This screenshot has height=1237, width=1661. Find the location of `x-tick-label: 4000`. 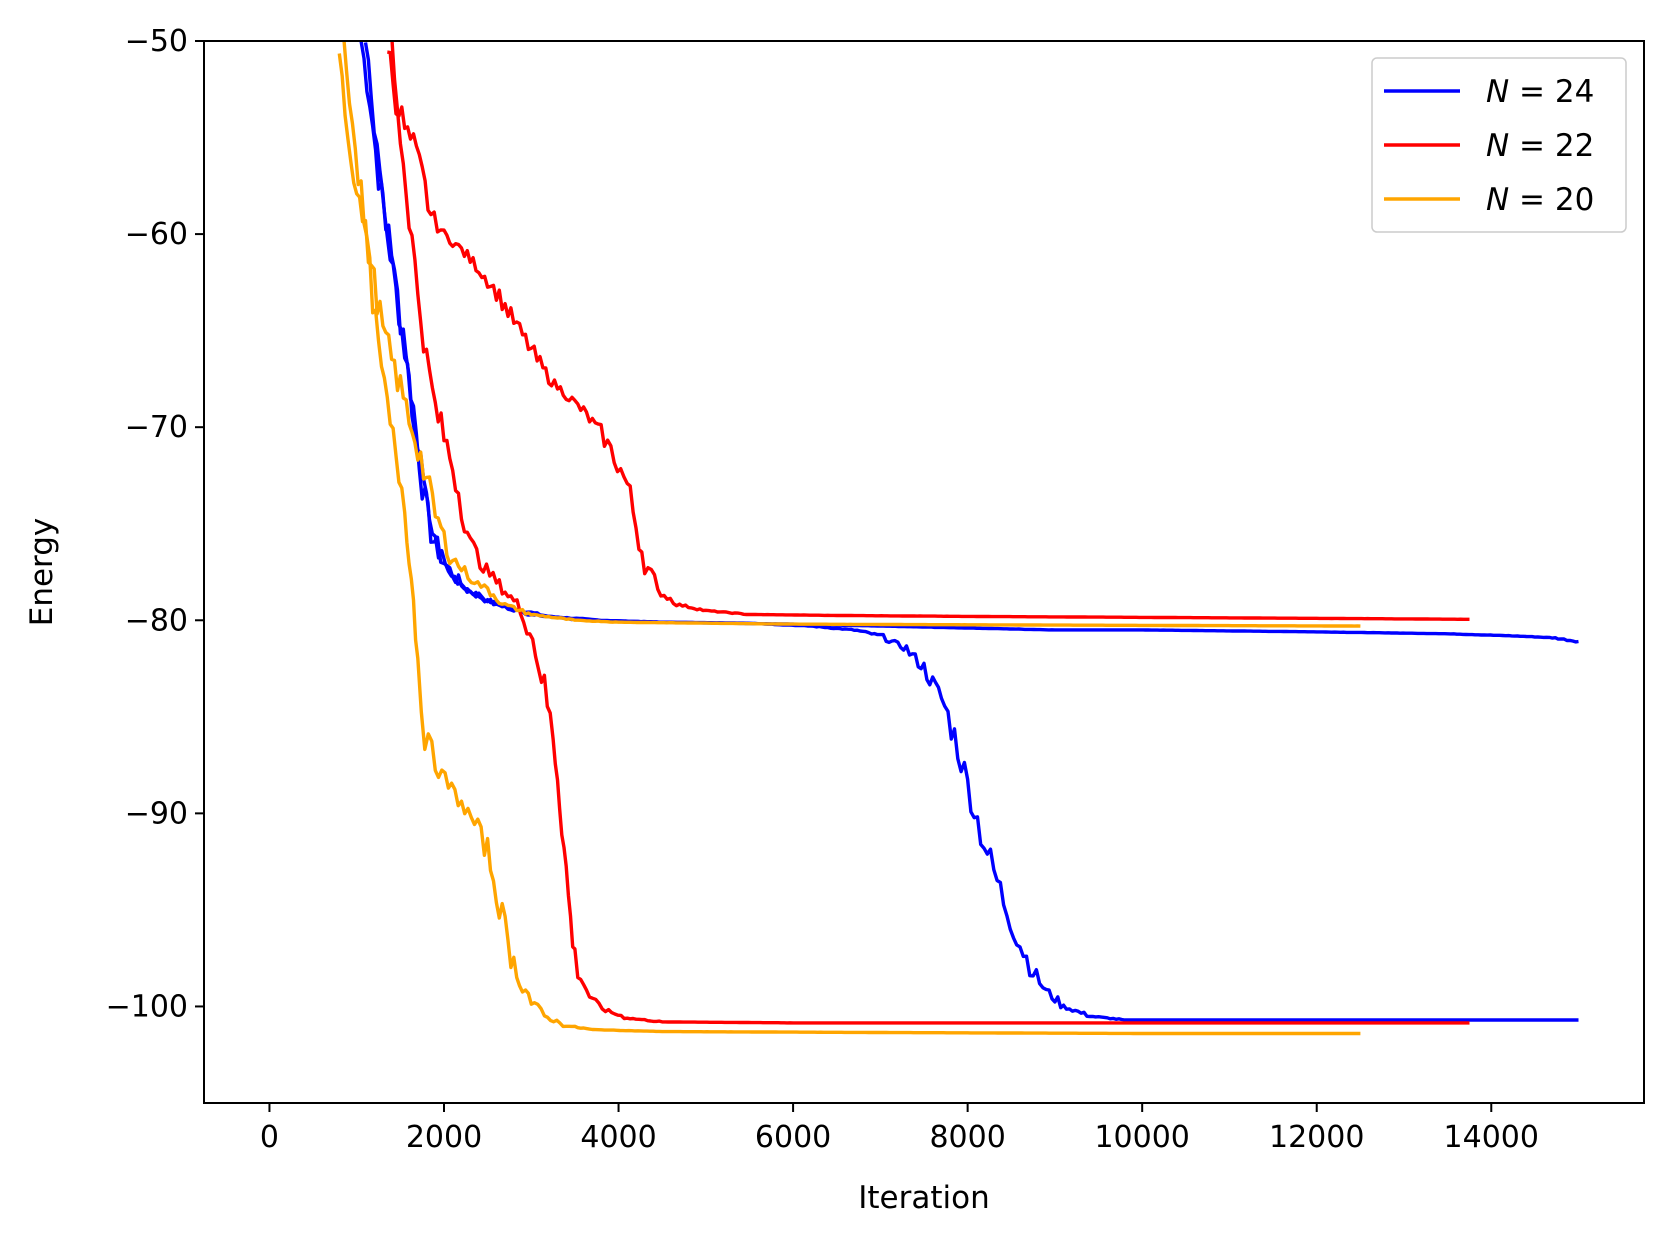

x-tick-label: 4000 is located at coordinates (618, 1137).